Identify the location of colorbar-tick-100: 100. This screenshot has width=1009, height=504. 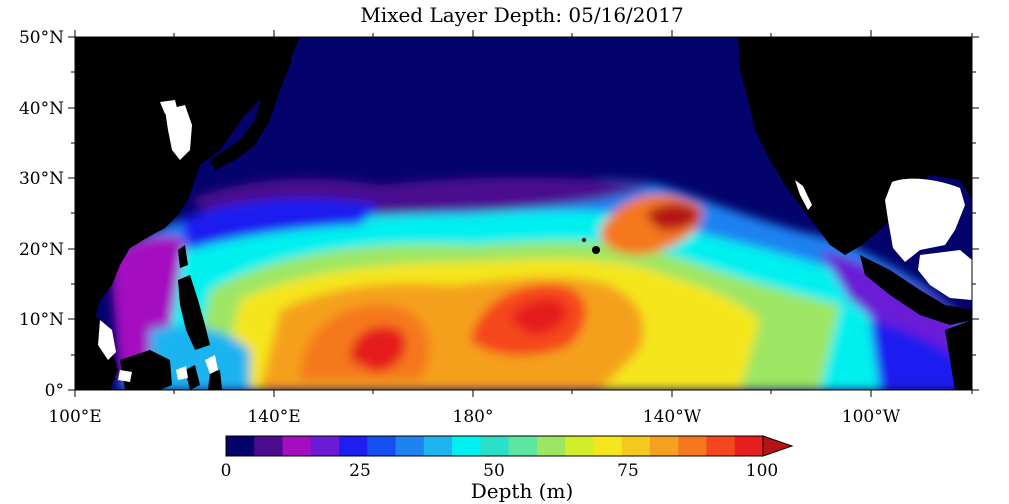
(762, 471).